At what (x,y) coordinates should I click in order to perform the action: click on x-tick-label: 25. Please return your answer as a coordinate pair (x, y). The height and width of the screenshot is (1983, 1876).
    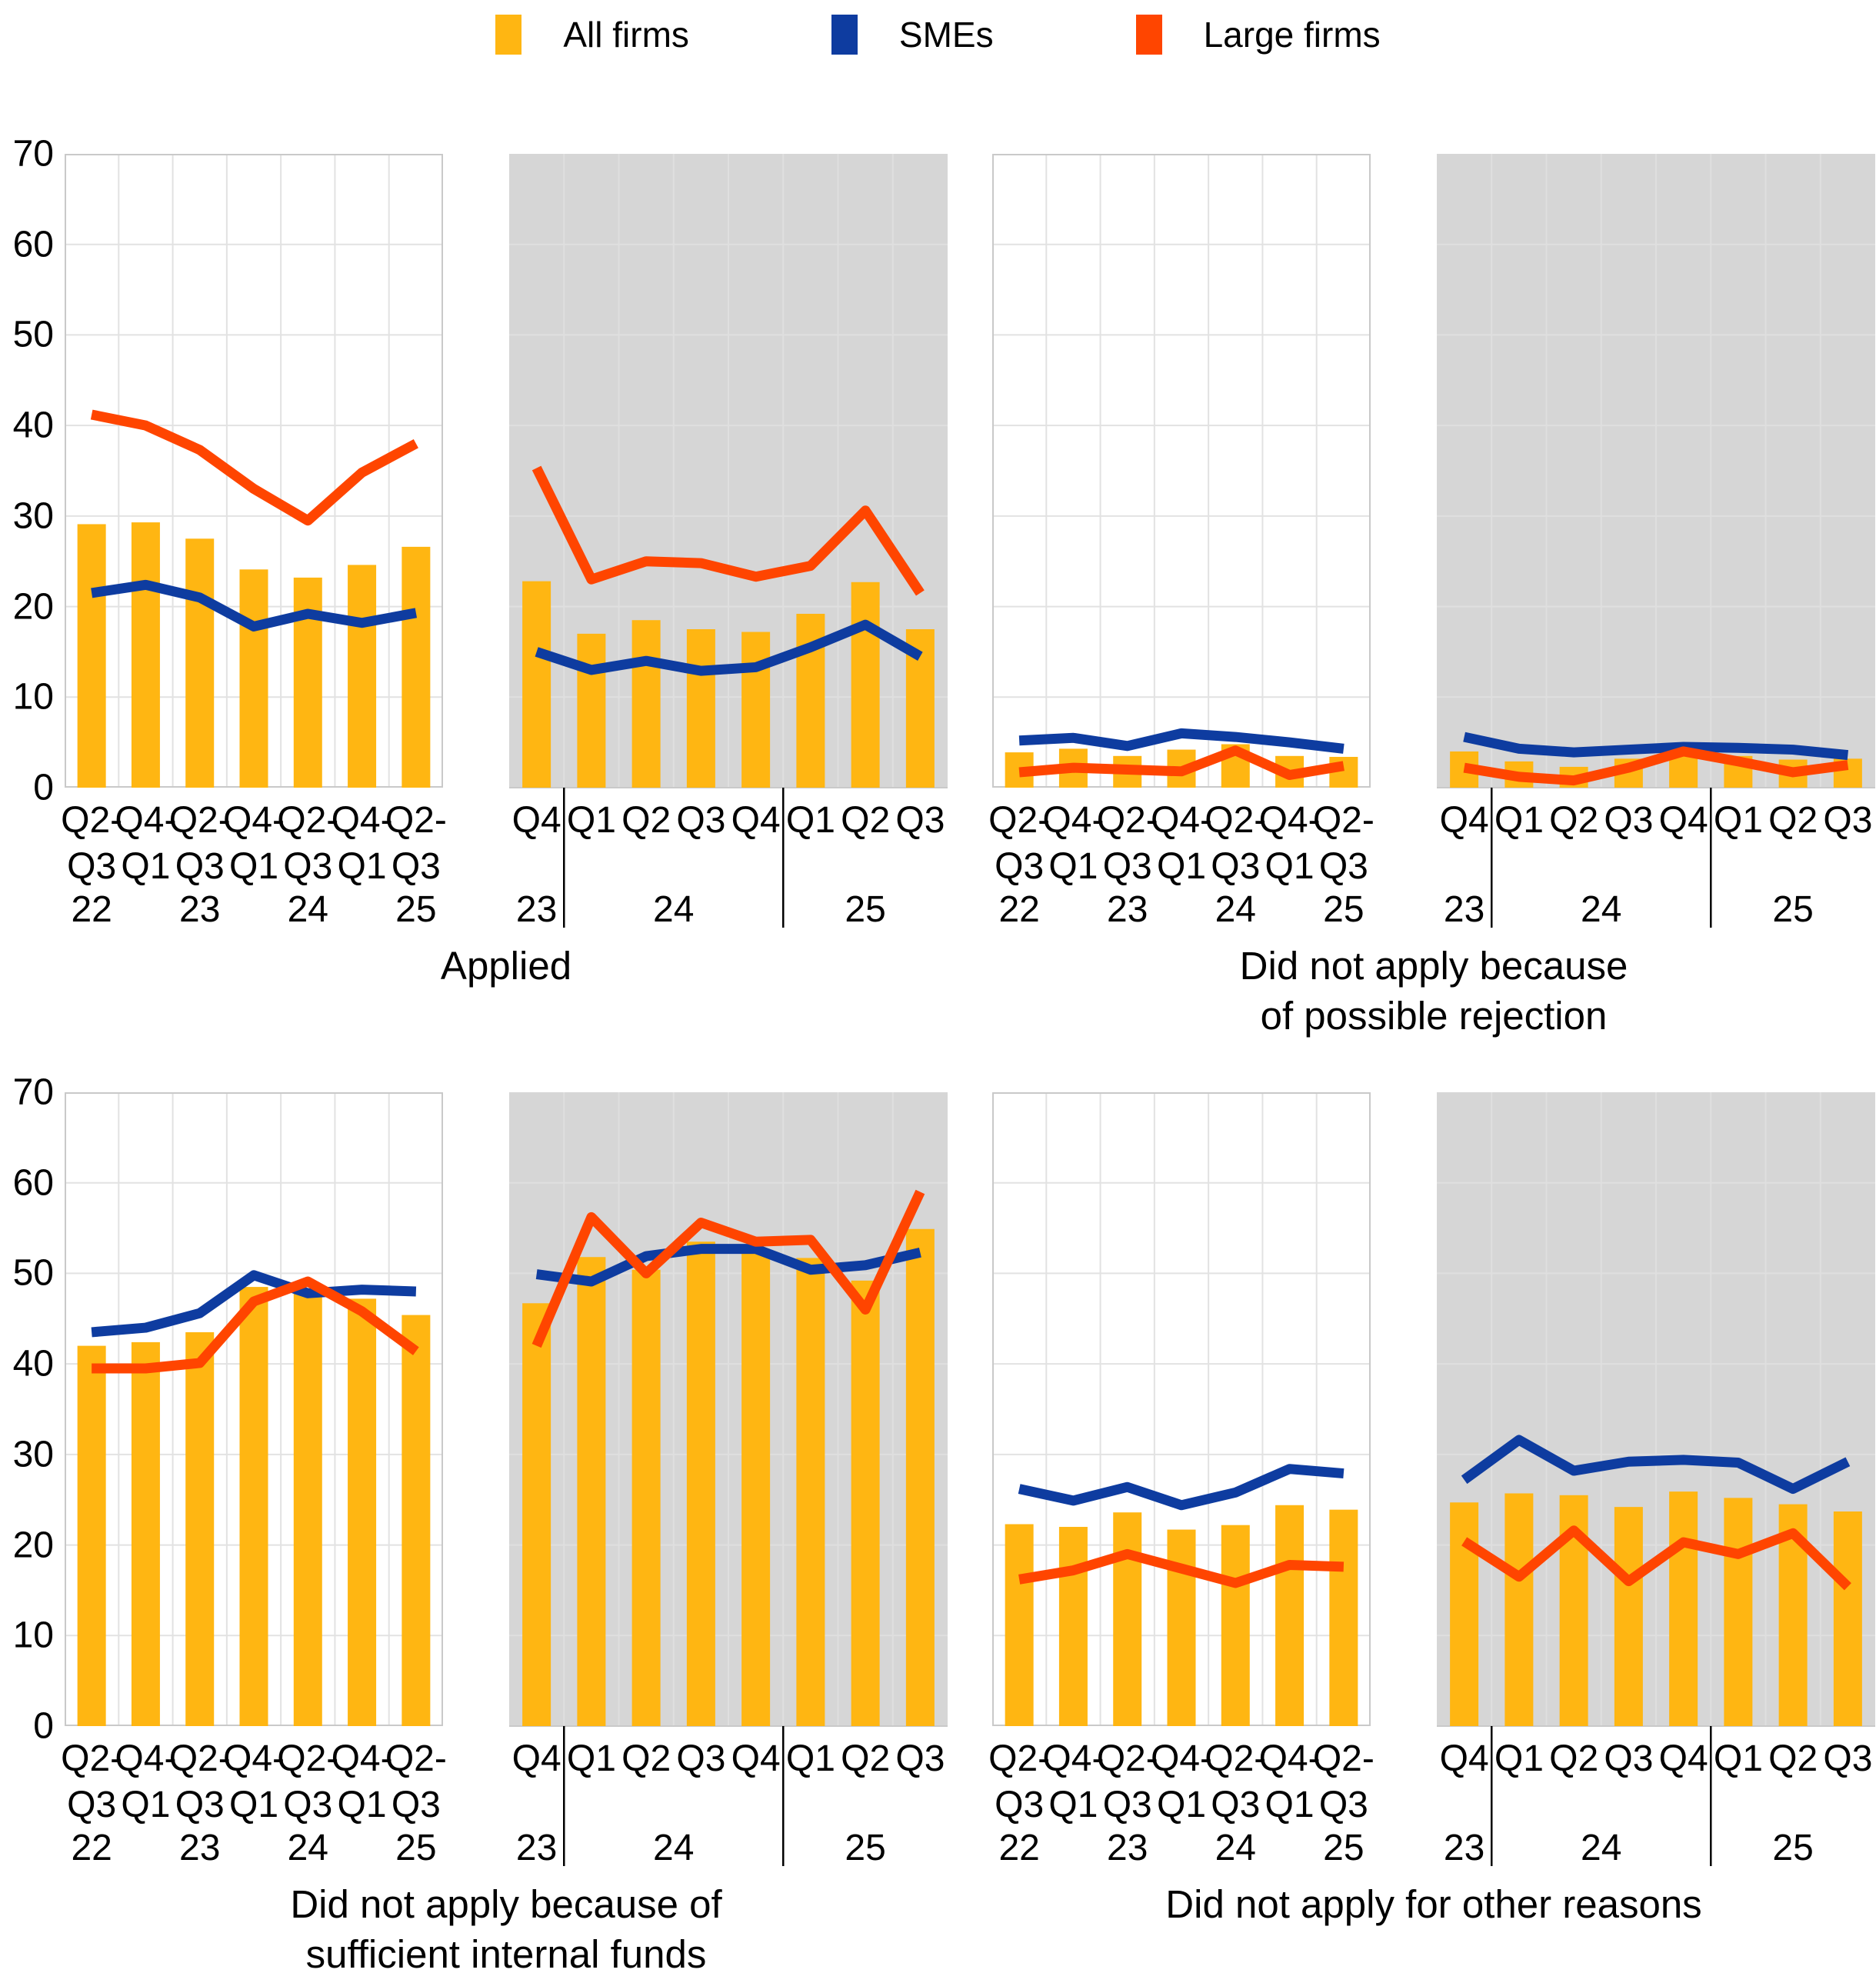
    Looking at the image, I should click on (1792, 909).